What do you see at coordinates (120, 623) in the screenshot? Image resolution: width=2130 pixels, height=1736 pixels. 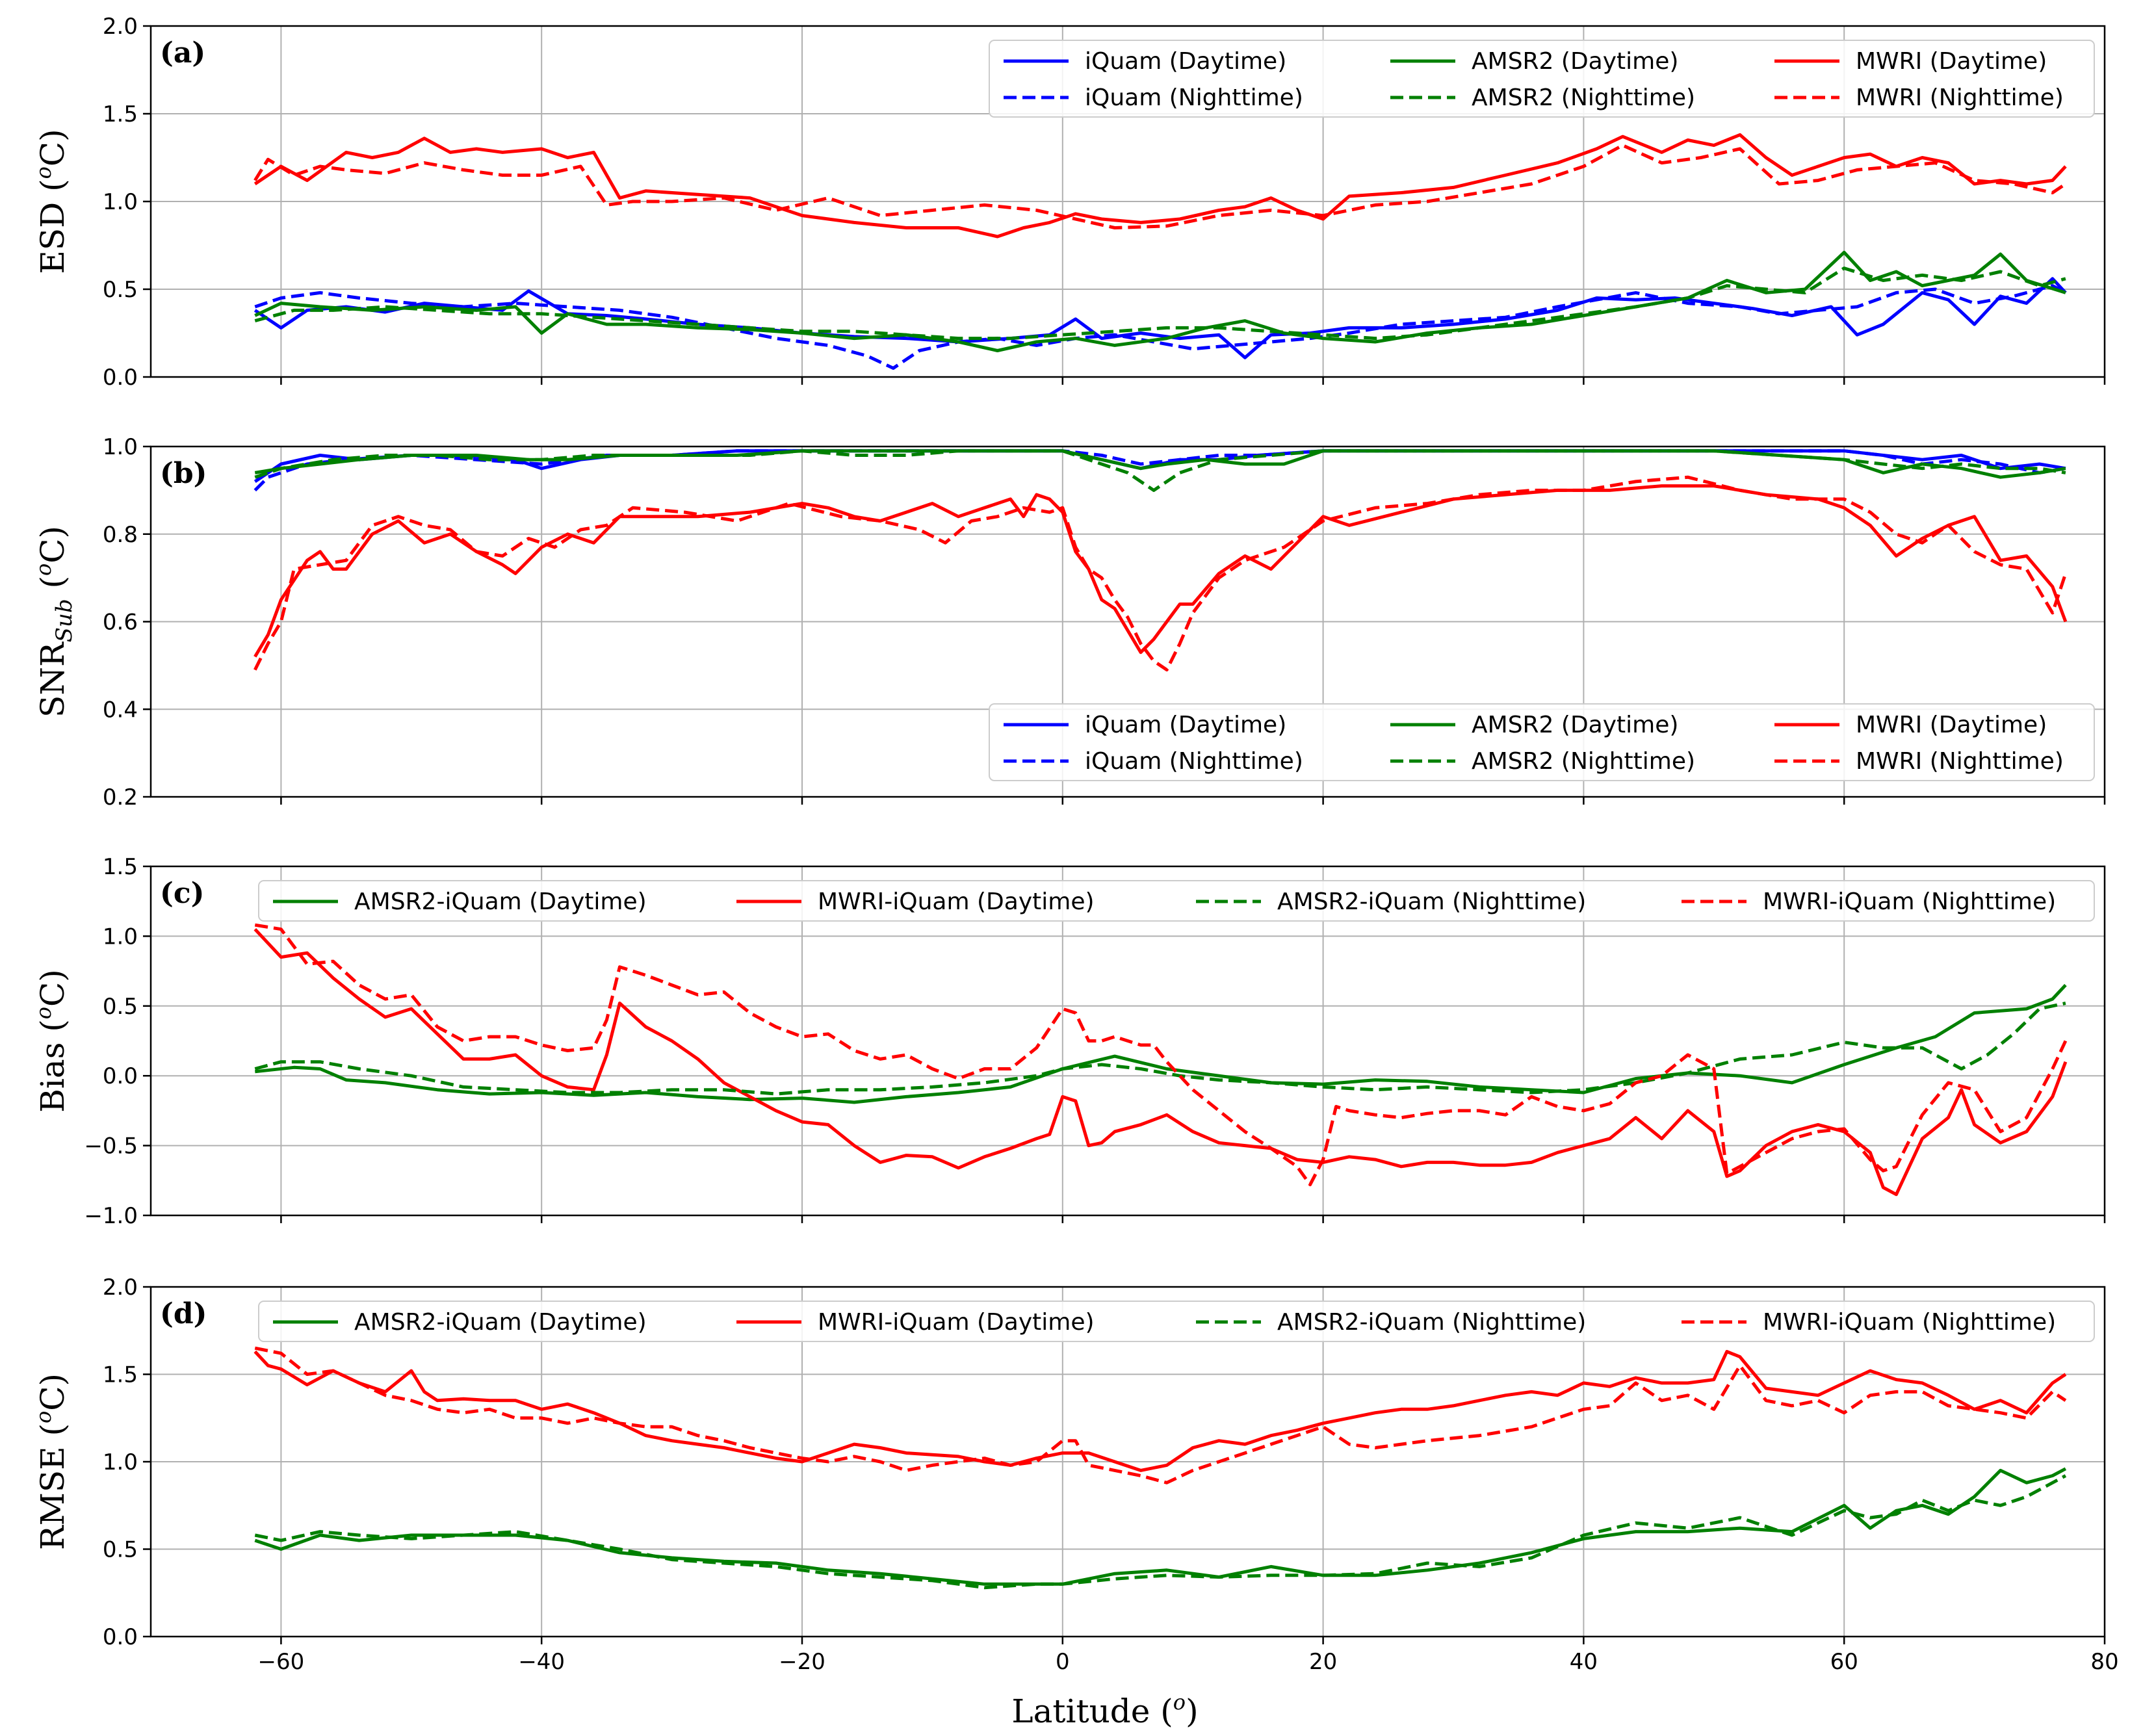 I see `y-tick-label: 0.6` at bounding box center [120, 623].